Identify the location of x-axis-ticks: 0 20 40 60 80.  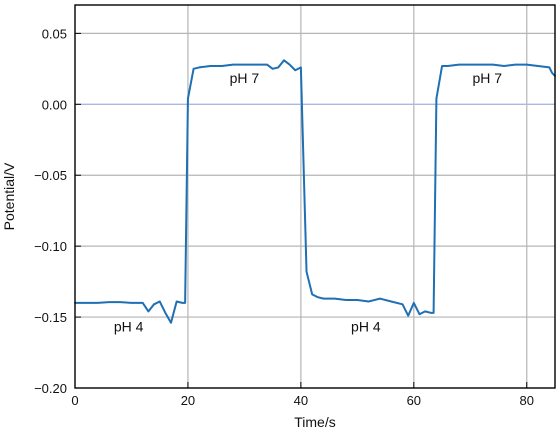
(302, 395).